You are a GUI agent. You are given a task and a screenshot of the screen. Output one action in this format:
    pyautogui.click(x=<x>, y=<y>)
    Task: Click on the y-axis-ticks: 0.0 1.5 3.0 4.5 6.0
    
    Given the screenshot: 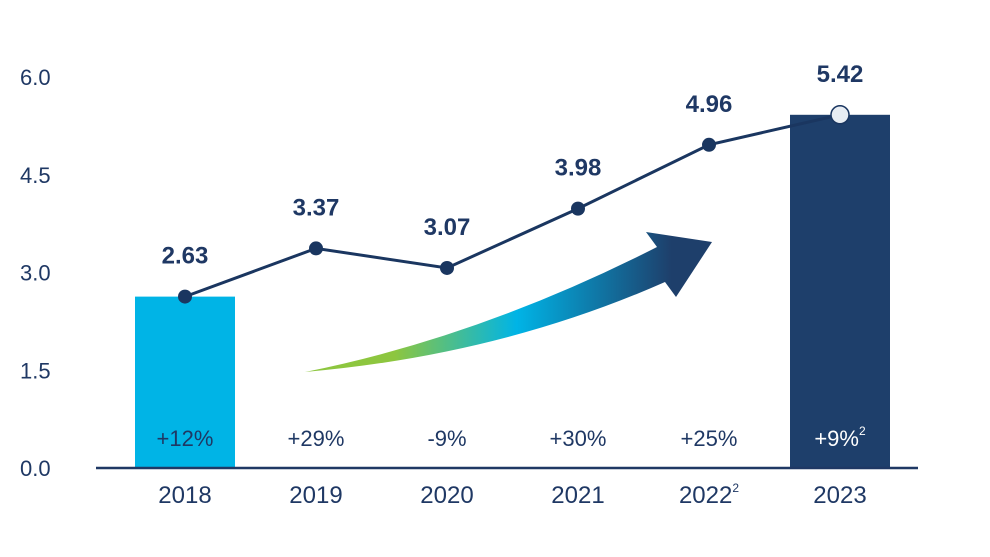 What is the action you would take?
    pyautogui.click(x=35, y=273)
    